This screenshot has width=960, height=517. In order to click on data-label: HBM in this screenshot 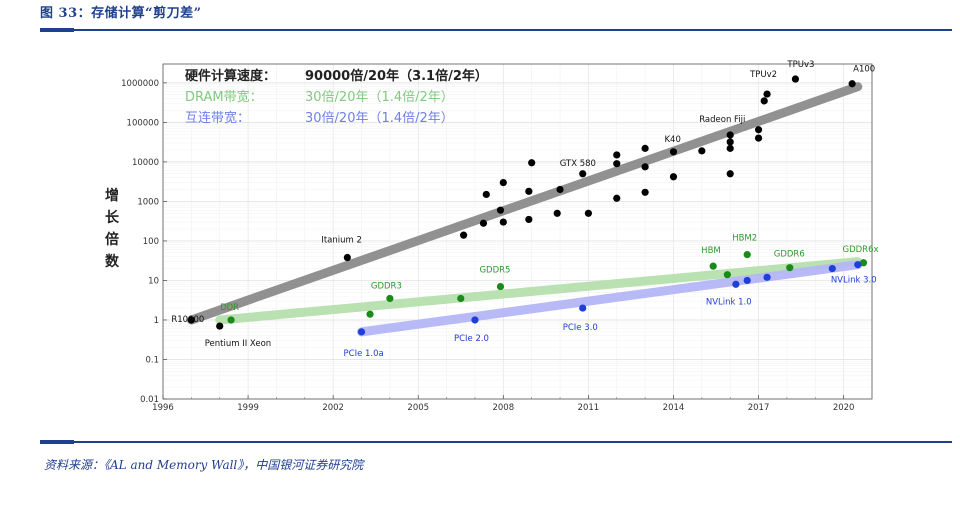, I will do `click(711, 251)`.